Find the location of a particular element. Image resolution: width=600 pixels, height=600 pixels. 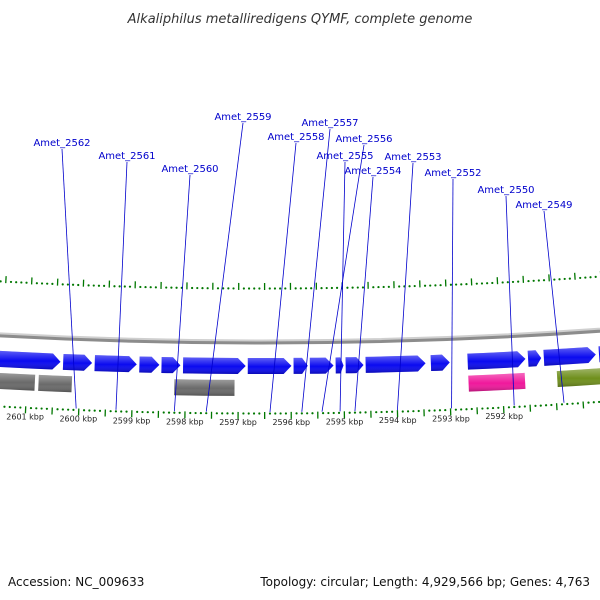

kbp-label: 2599 kbp is located at coordinates (132, 420).